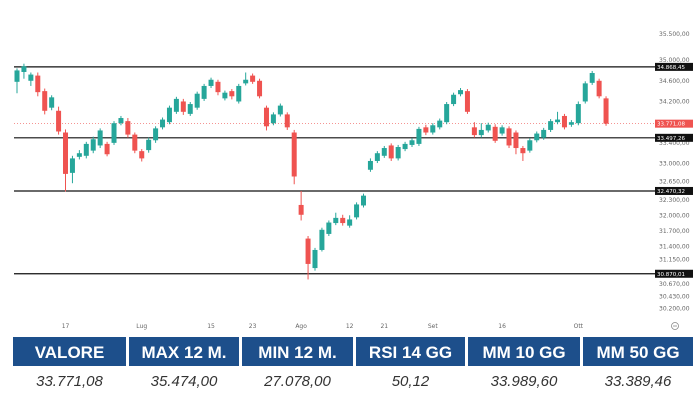 This screenshot has width=700, height=400. I want to click on x-tick-label: 16, so click(502, 326).